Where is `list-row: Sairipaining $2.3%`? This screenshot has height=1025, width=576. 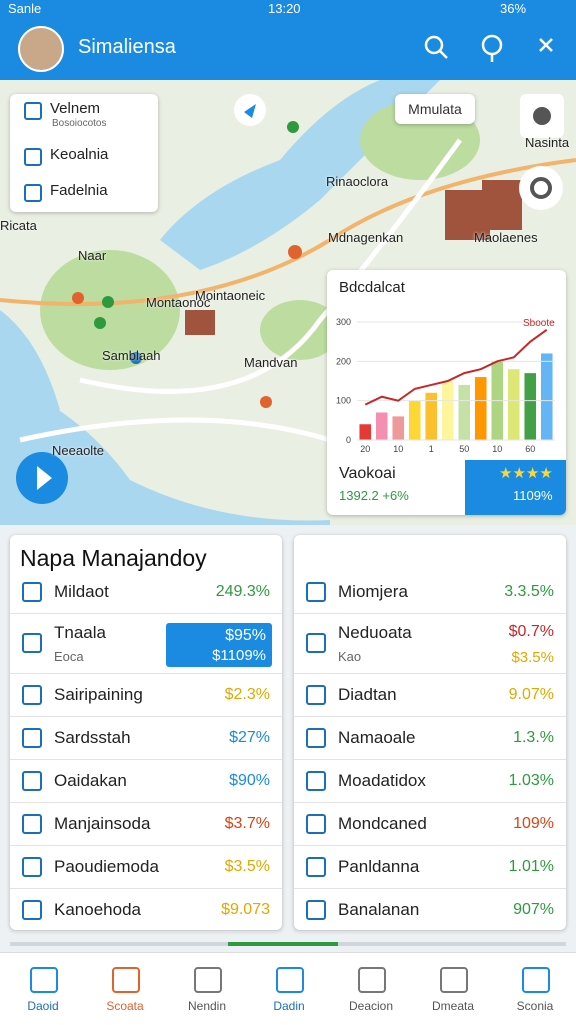 list-row: Sairipaining $2.3% is located at coordinates (146, 695).